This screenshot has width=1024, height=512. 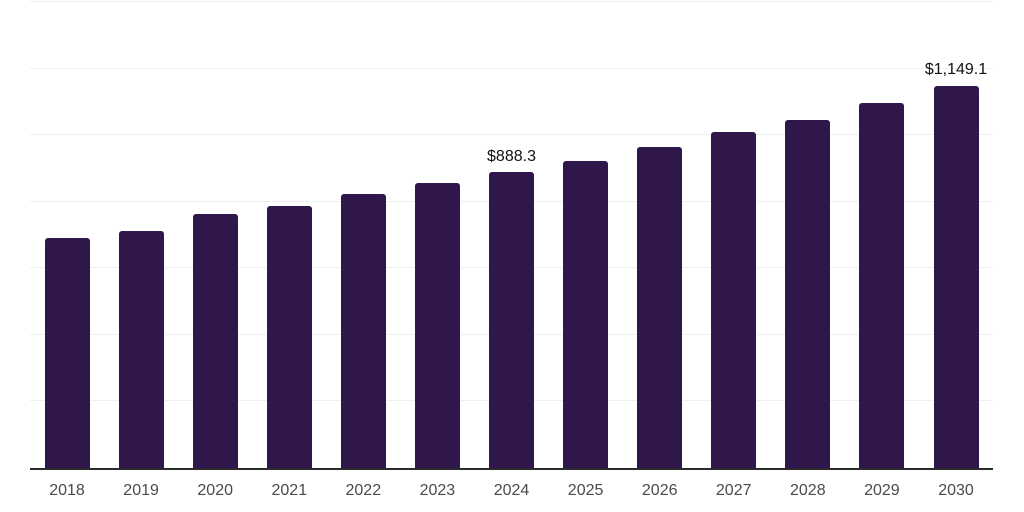 I want to click on bar-2030, so click(x=956, y=276).